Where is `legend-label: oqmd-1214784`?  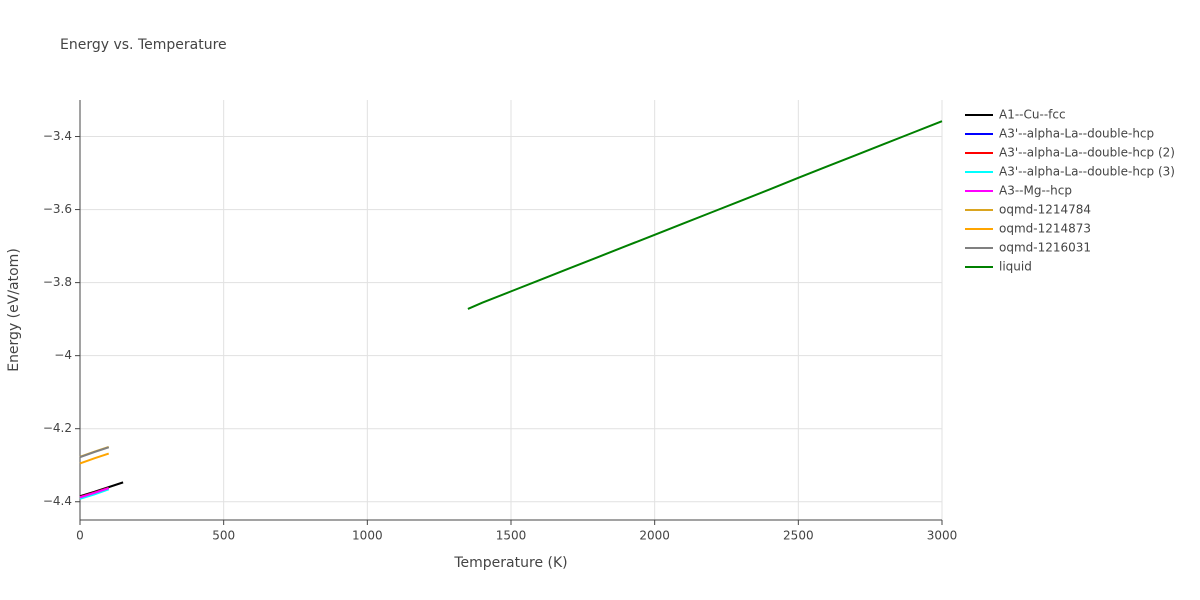
legend-label: oqmd-1214784 is located at coordinates (1045, 210).